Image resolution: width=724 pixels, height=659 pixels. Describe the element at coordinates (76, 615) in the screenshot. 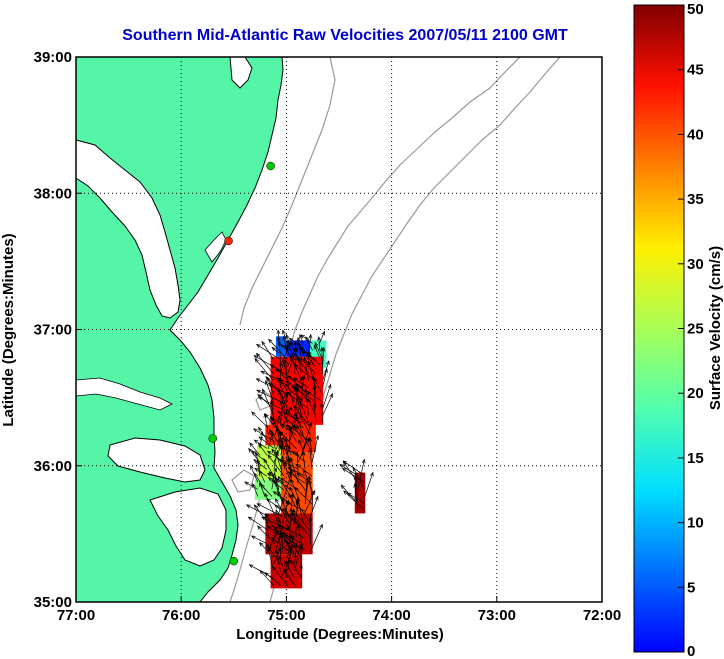

I see `x-tick-label: 77:00` at that location.